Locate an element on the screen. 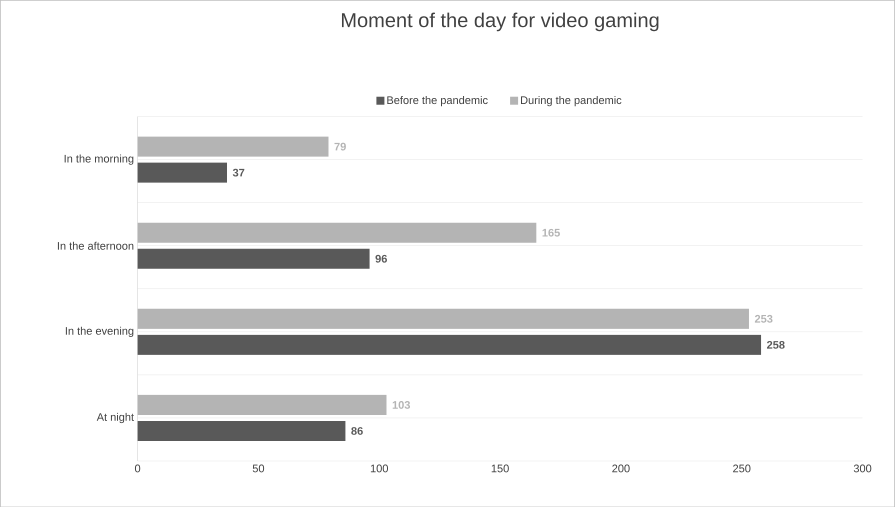  data-label: 86 is located at coordinates (357, 430).